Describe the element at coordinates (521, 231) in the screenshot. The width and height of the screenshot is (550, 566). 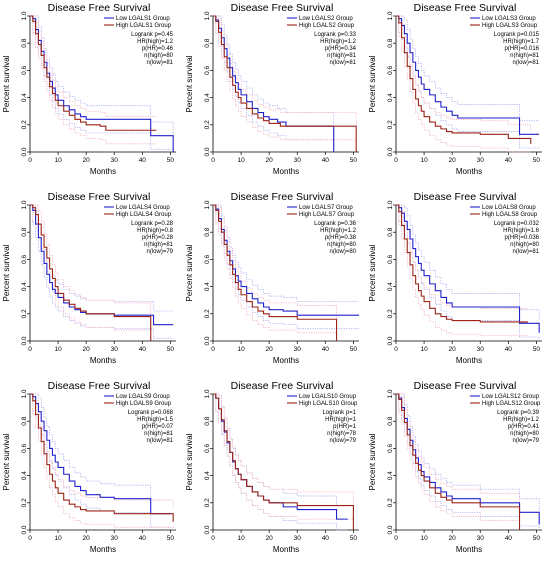
I see `stat-text: HR(high)=1.6` at that location.